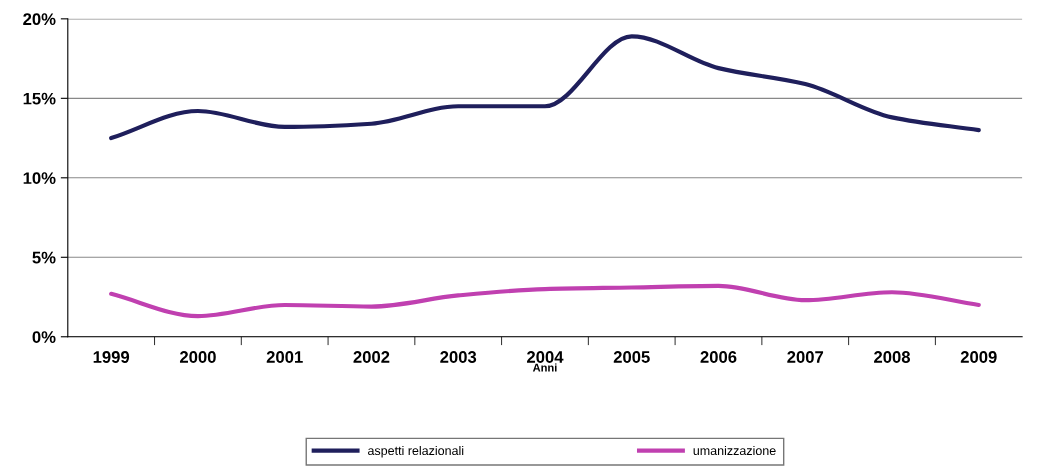 This screenshot has width=1043, height=471. I want to click on legend-label: umanizzazione, so click(734, 450).